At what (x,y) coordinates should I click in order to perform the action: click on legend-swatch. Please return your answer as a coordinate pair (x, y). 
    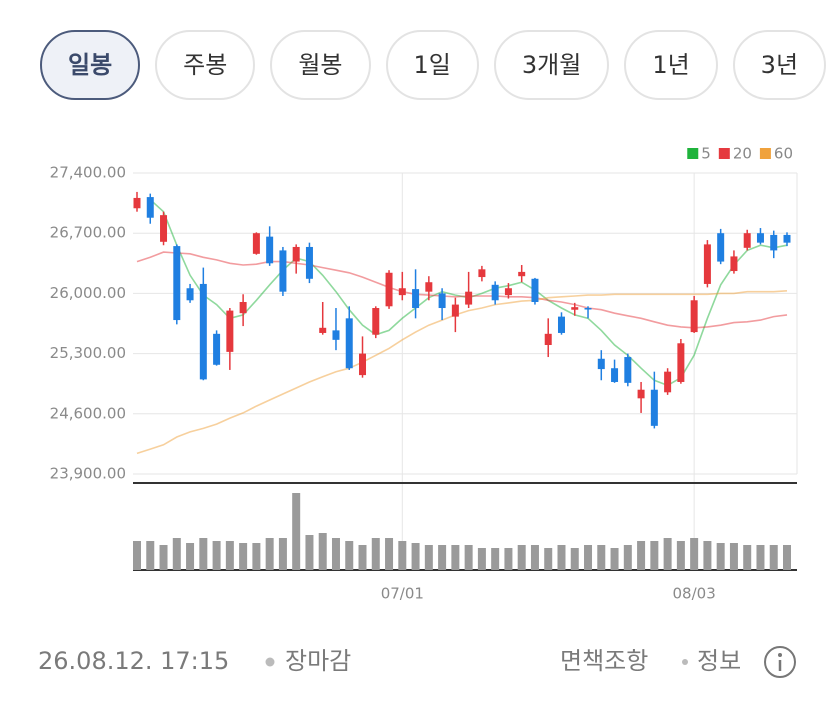
    Looking at the image, I should click on (765, 153).